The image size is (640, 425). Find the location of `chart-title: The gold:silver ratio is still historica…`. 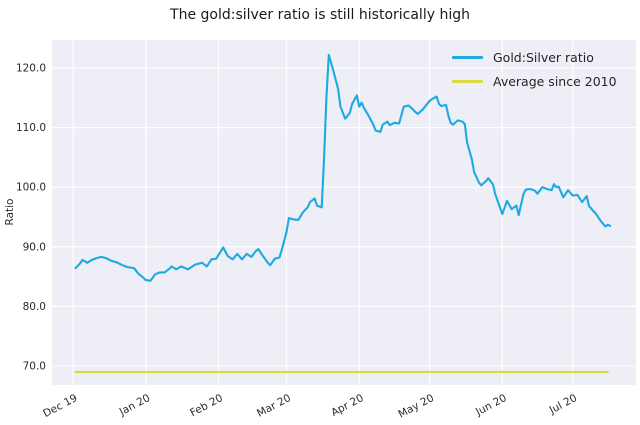

chart-title: The gold:silver ratio is still historica… is located at coordinates (320, 15).